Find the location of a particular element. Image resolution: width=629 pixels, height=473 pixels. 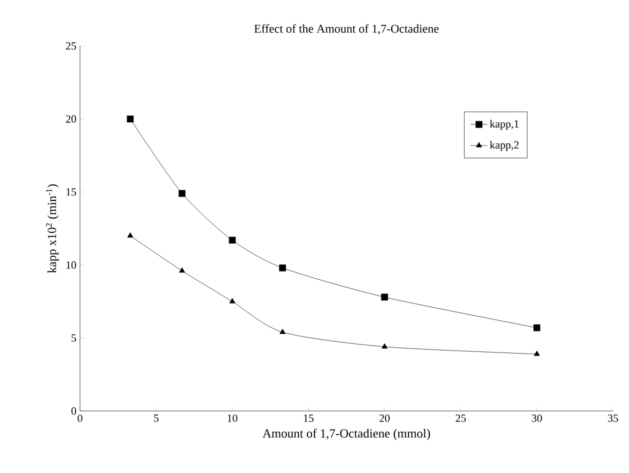

x-tick-label: 35 is located at coordinates (613, 418).